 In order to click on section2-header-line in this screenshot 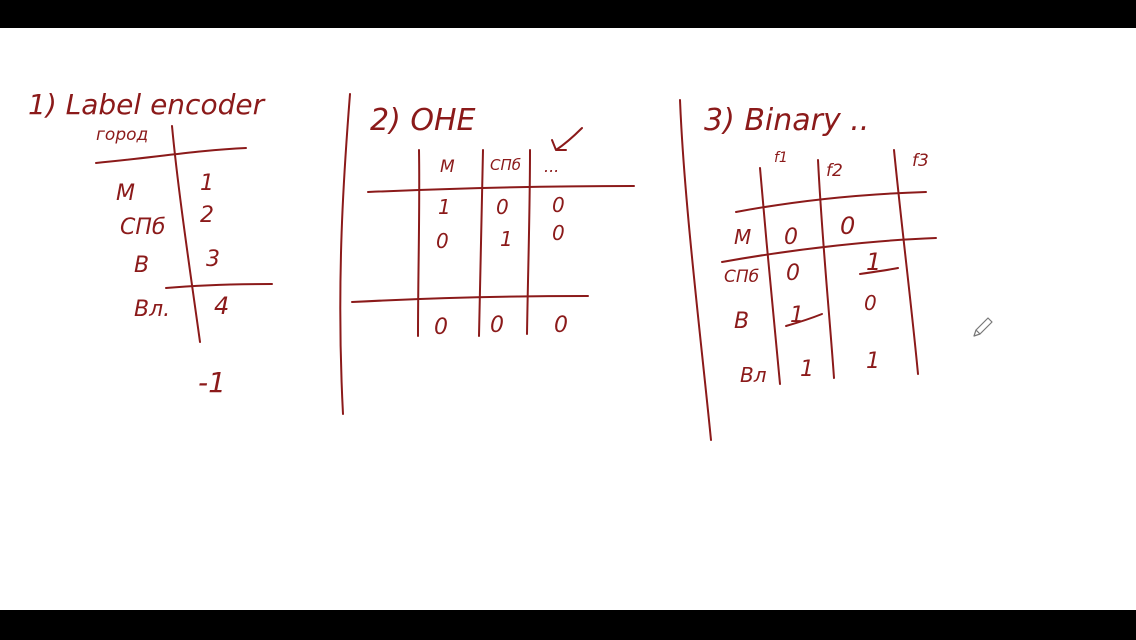, I will do `click(501, 189)`.